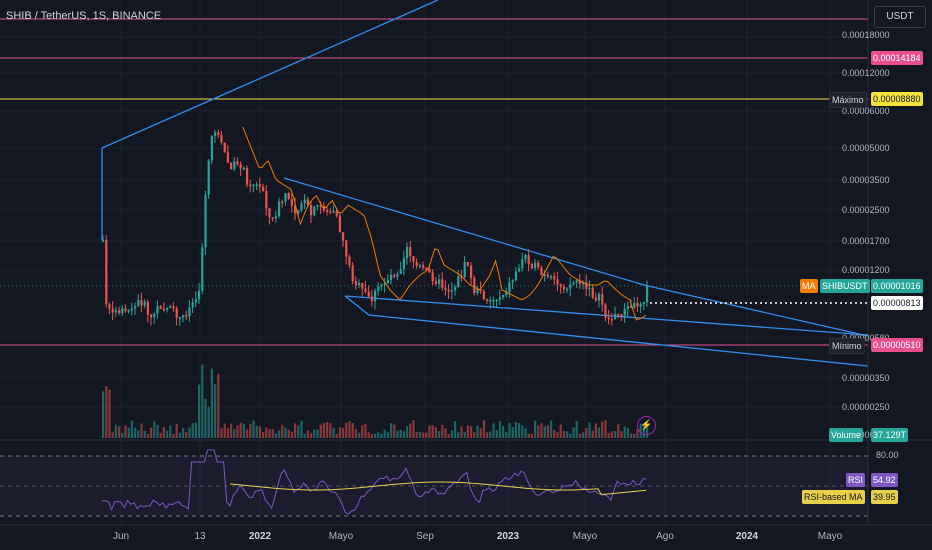 Image resolution: width=932 pixels, height=550 pixels. What do you see at coordinates (84, 16) in the screenshot?
I see `symbol-title: SHIB / TetherUS, 1S, BINANCE` at bounding box center [84, 16].